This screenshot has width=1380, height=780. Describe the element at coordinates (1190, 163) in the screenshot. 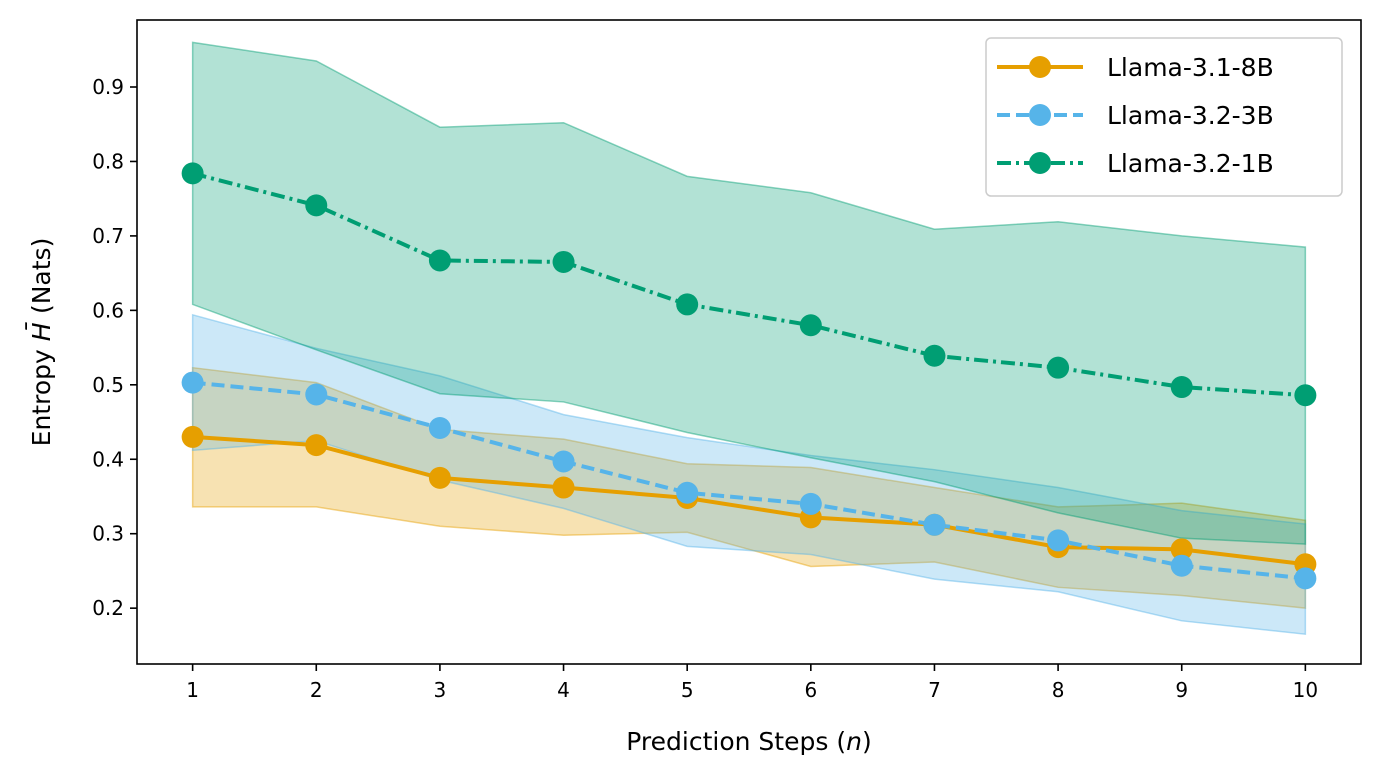

I see `legend-label-3: Llama-3.2-1B` at that location.